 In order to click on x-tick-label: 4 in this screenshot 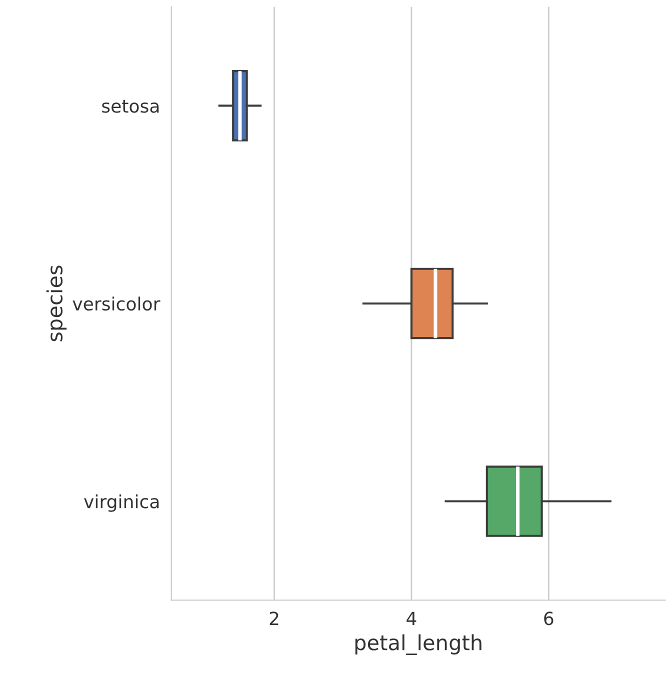, I will do `click(411, 618)`.